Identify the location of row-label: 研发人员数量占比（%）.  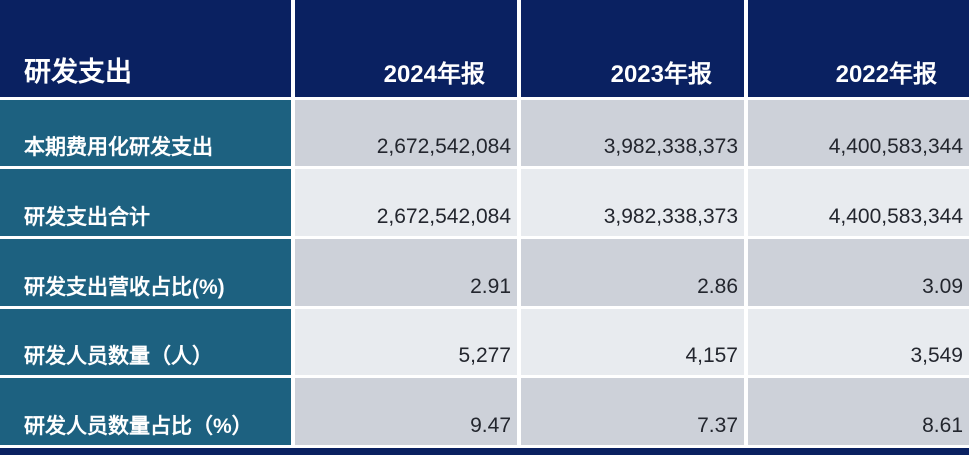
(145, 411).